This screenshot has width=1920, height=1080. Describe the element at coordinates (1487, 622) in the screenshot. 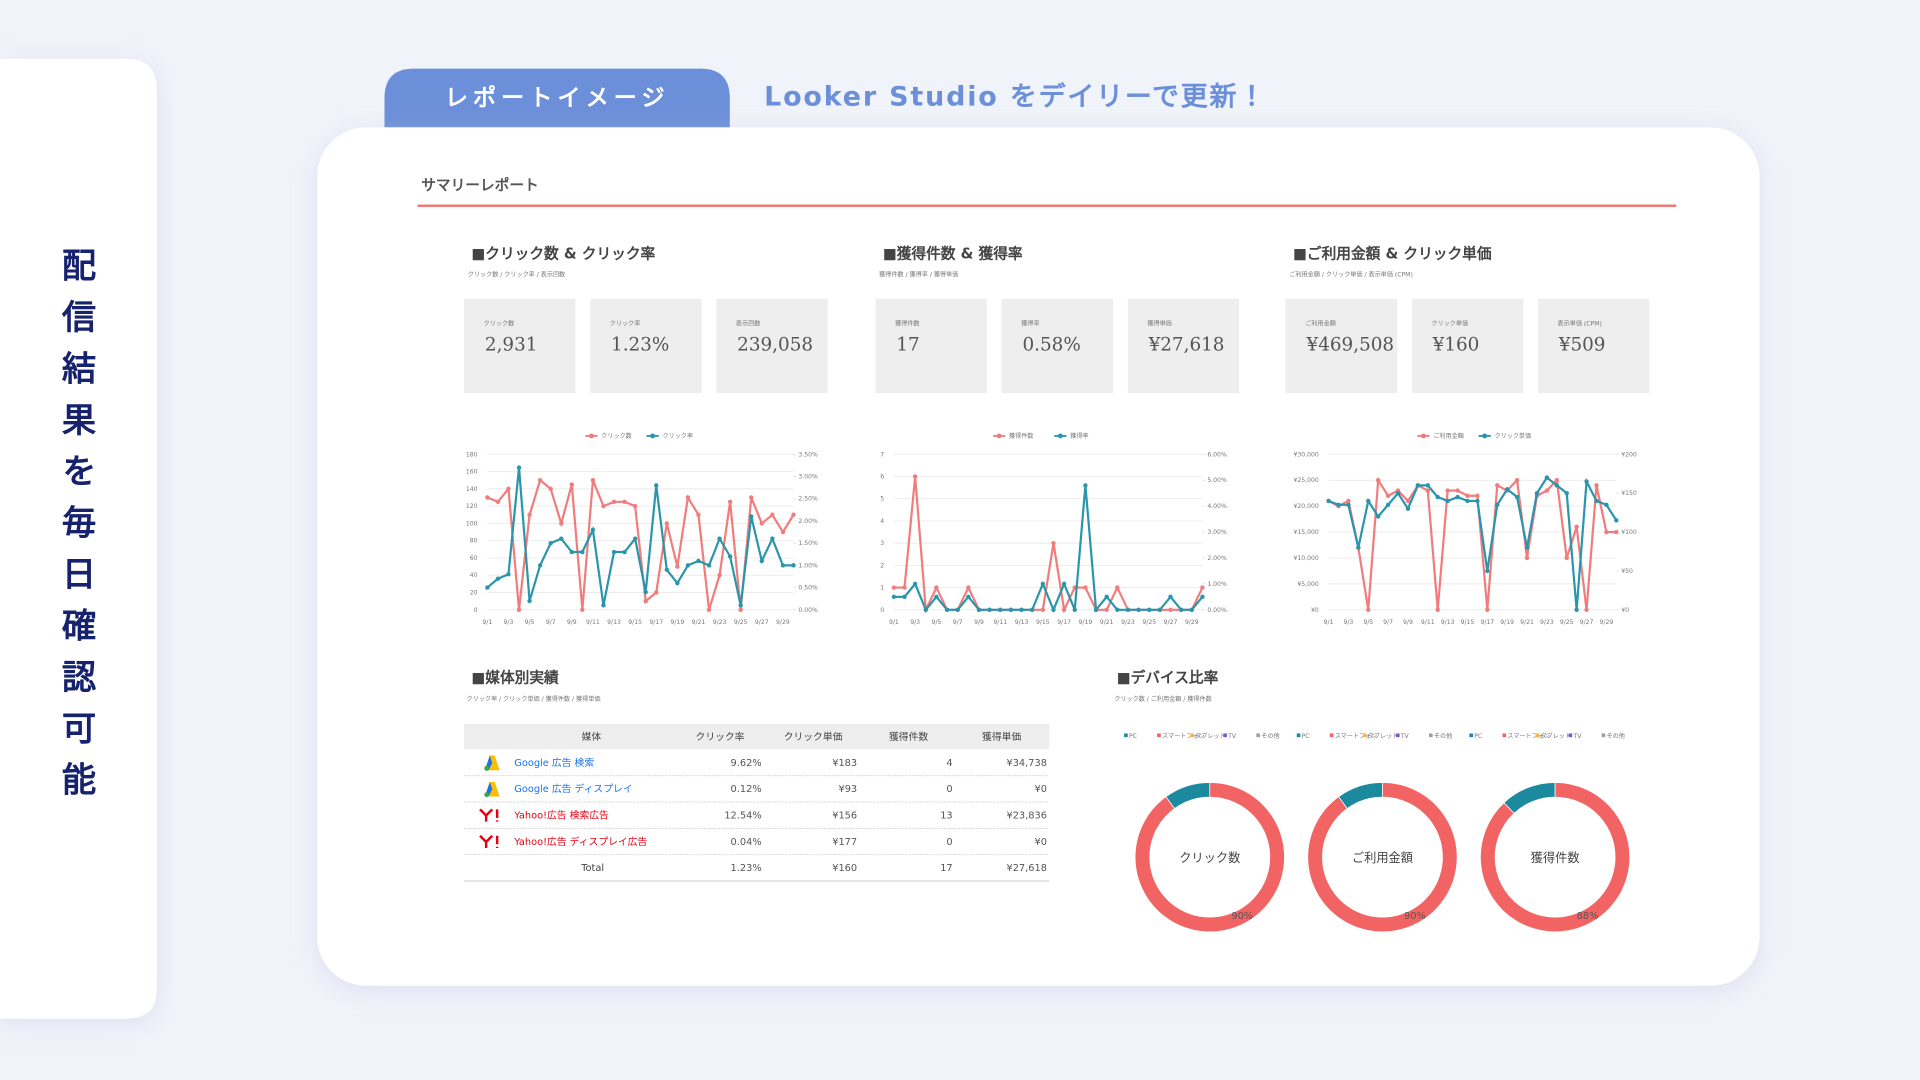

I see `x-tick-label: 9/17` at that location.